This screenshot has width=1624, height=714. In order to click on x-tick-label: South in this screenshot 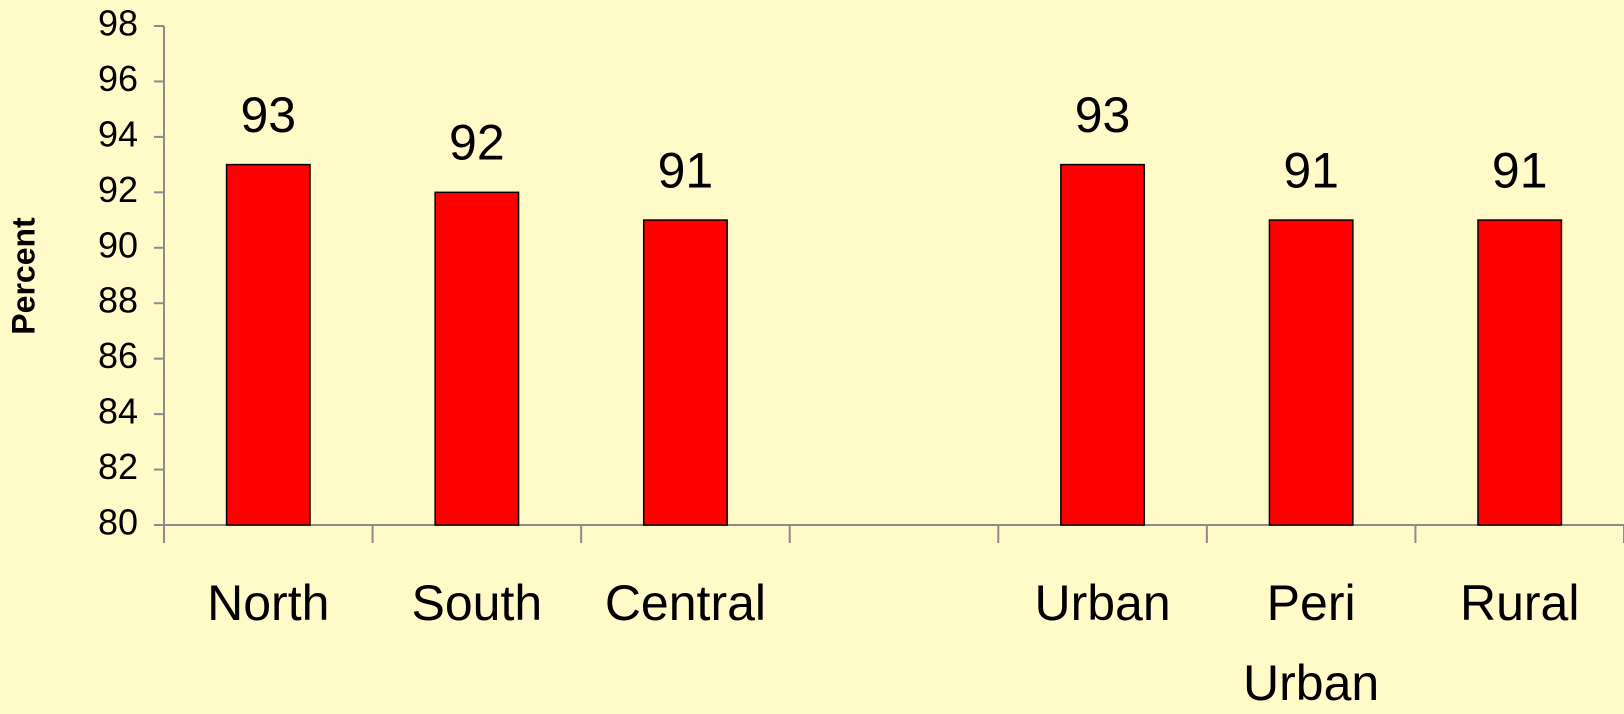, I will do `click(477, 603)`.